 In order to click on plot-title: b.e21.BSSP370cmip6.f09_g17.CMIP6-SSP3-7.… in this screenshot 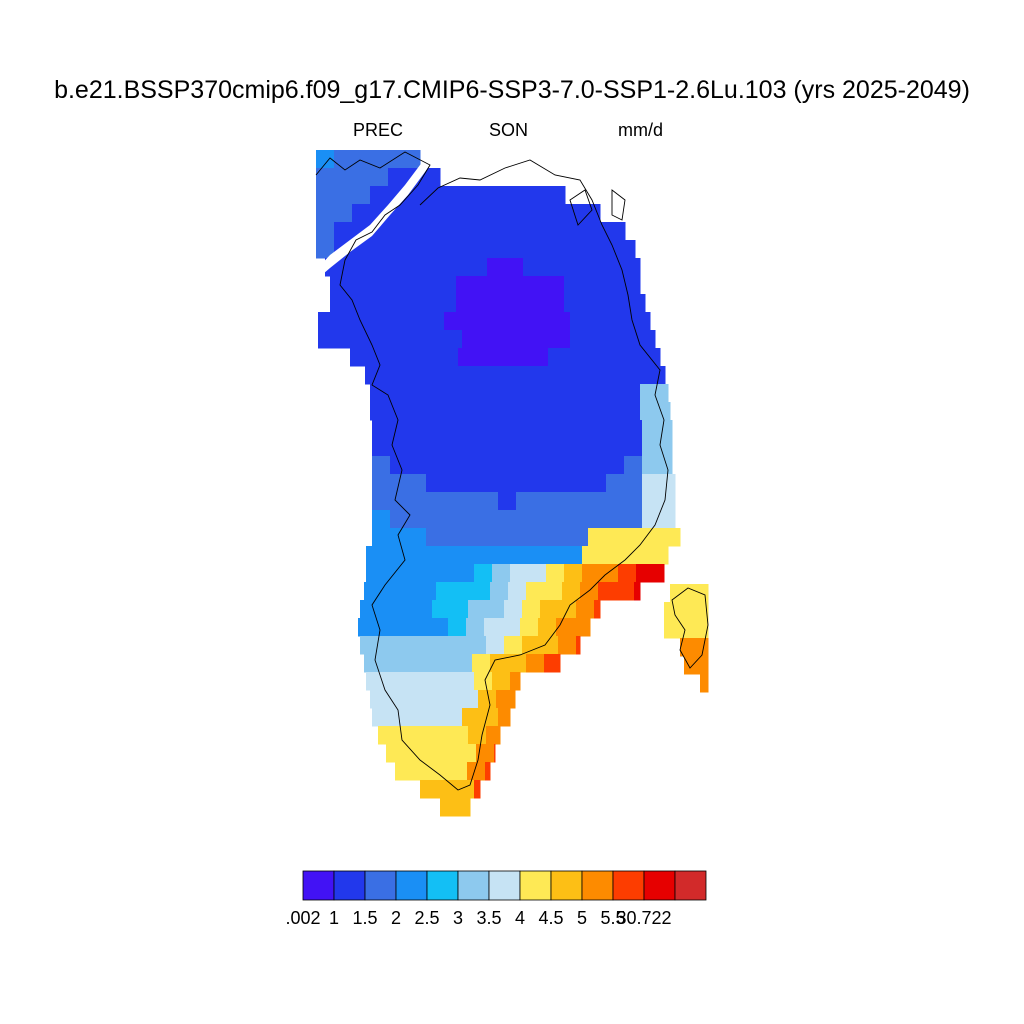, I will do `click(512, 90)`.